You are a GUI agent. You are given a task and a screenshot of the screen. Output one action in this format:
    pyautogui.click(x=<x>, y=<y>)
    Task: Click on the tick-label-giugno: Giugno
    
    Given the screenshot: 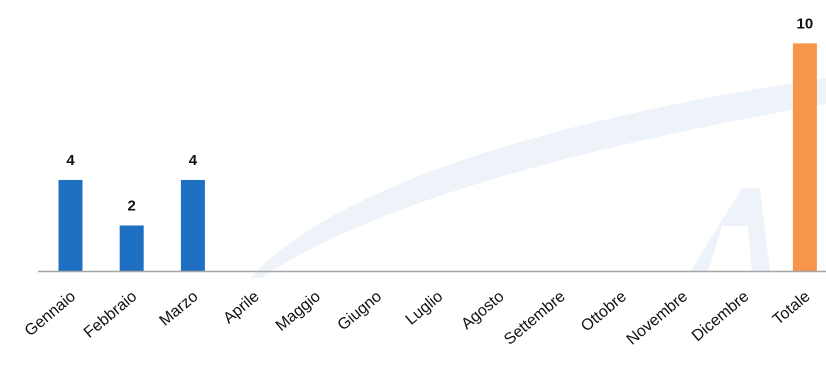 What is the action you would take?
    pyautogui.click(x=360, y=311)
    